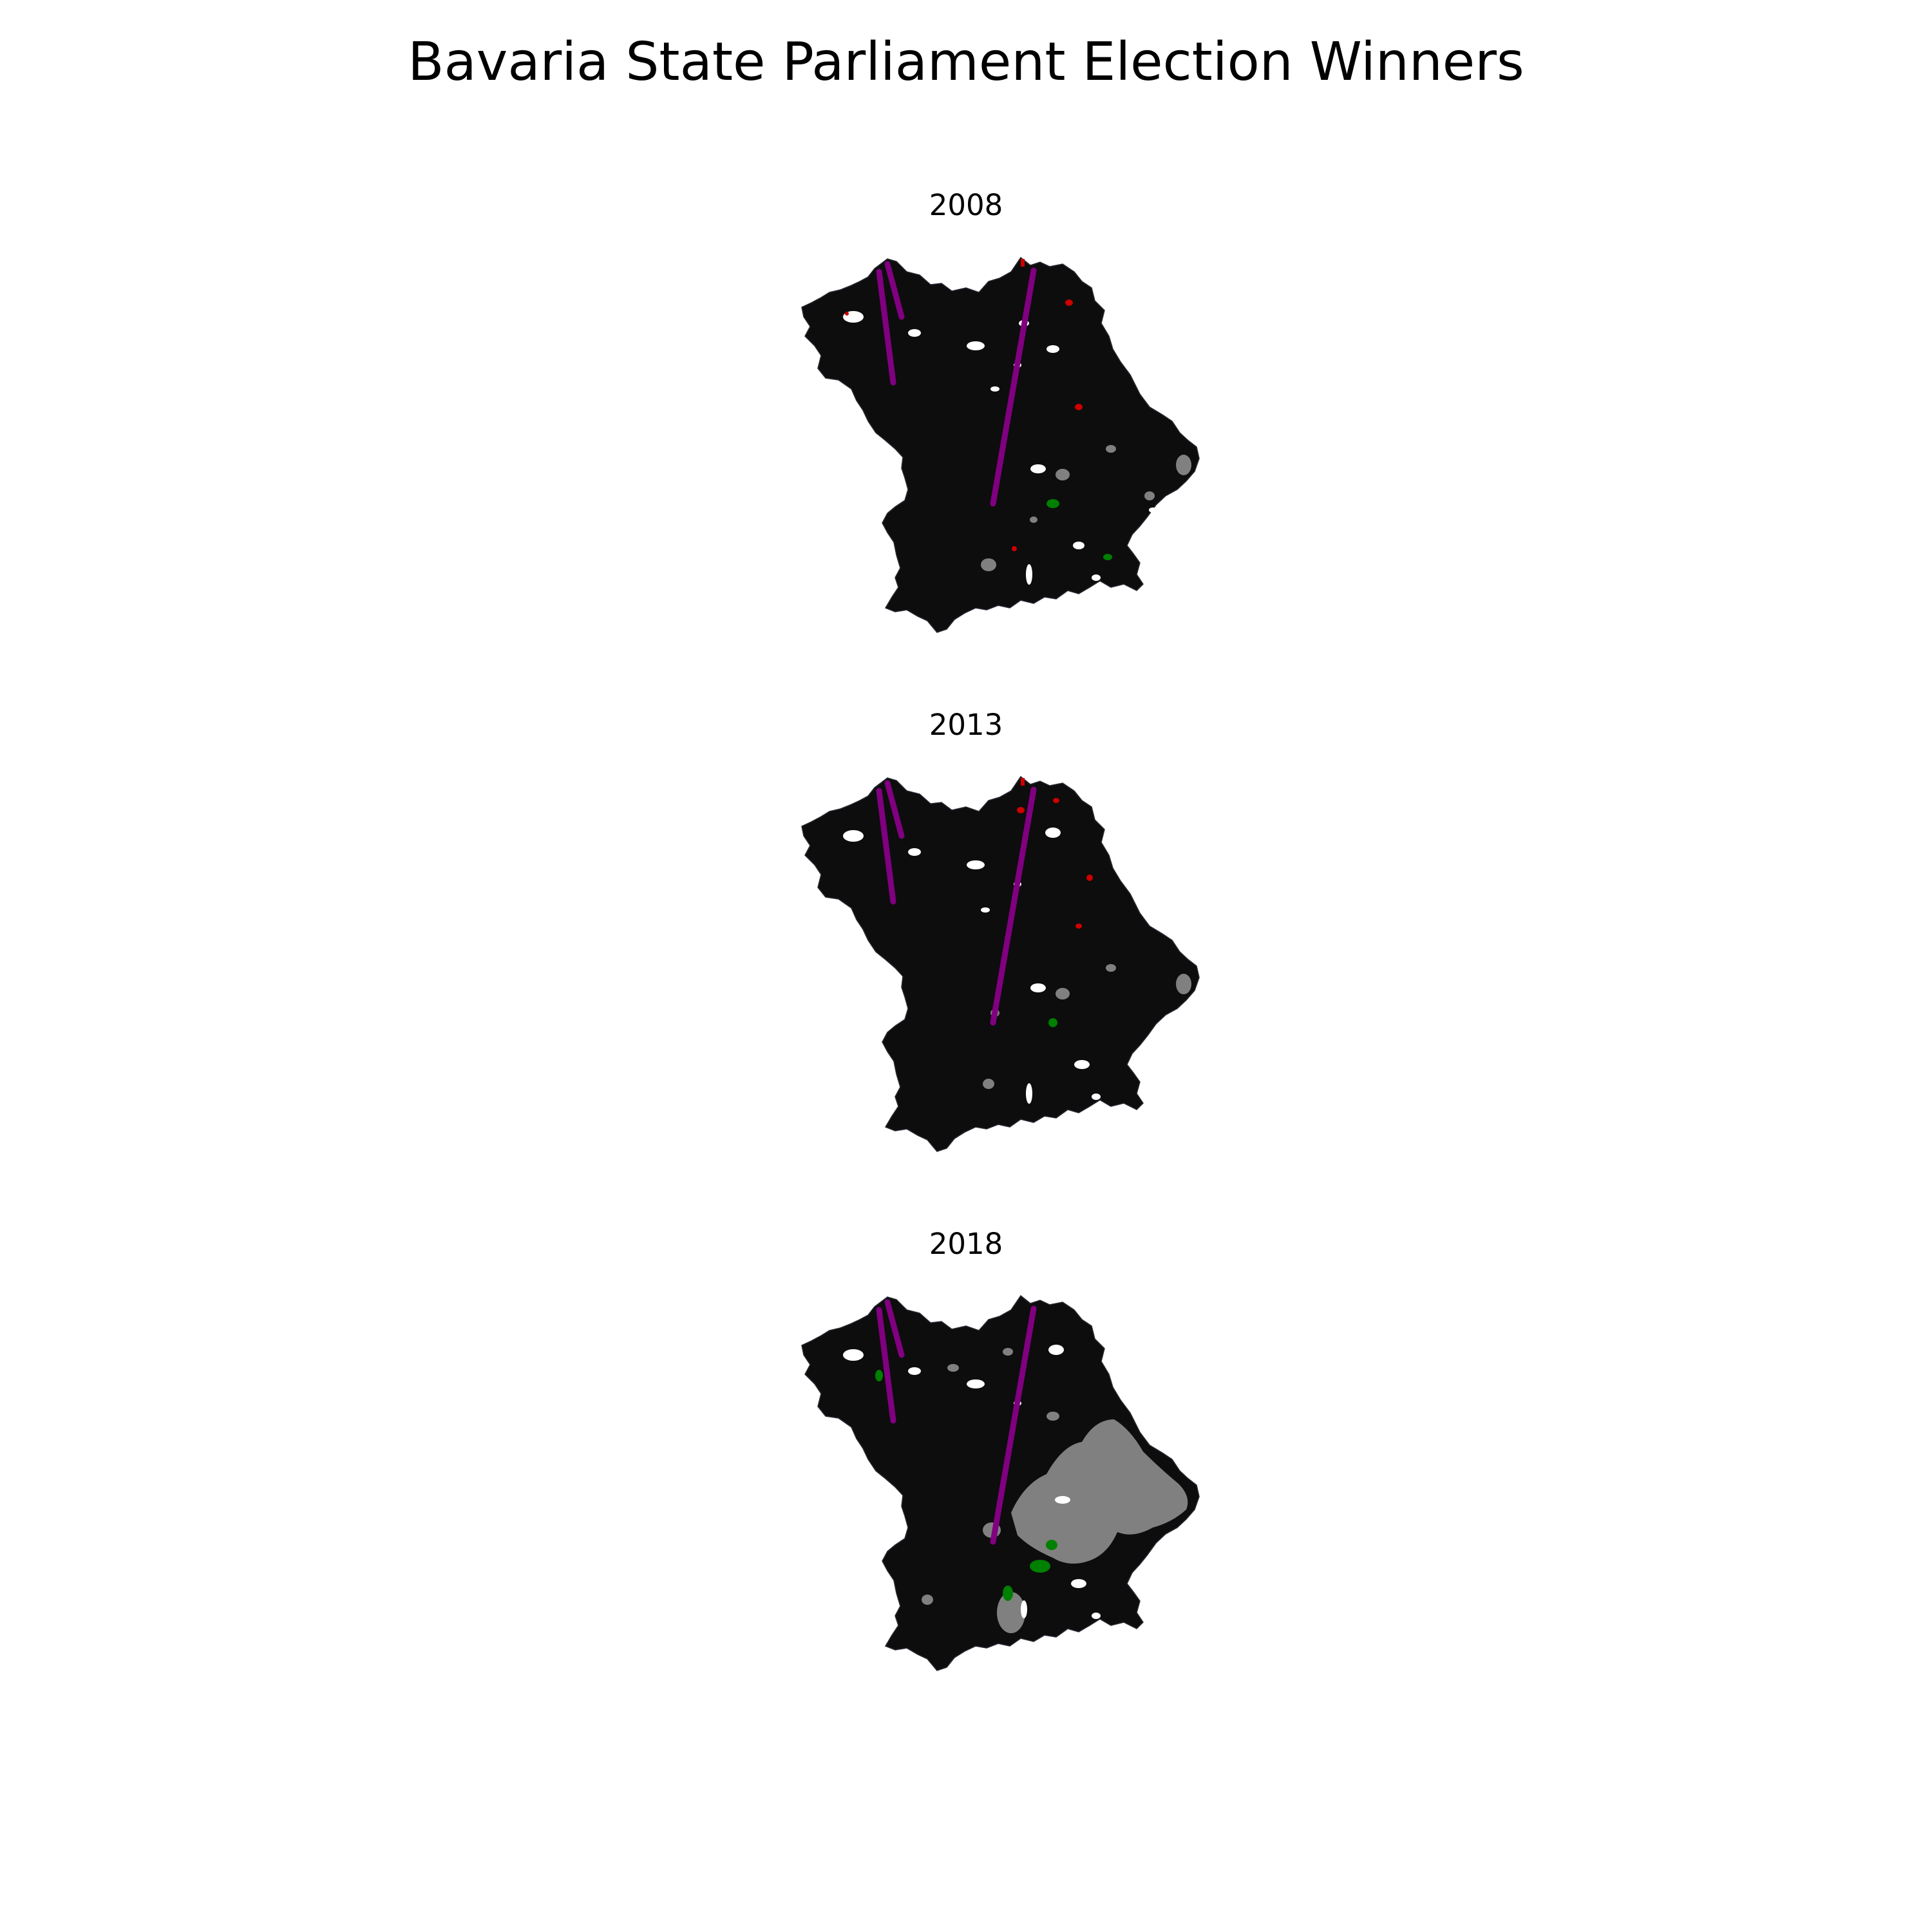  I want to click on panel-title-2013: 2013, so click(966, 725).